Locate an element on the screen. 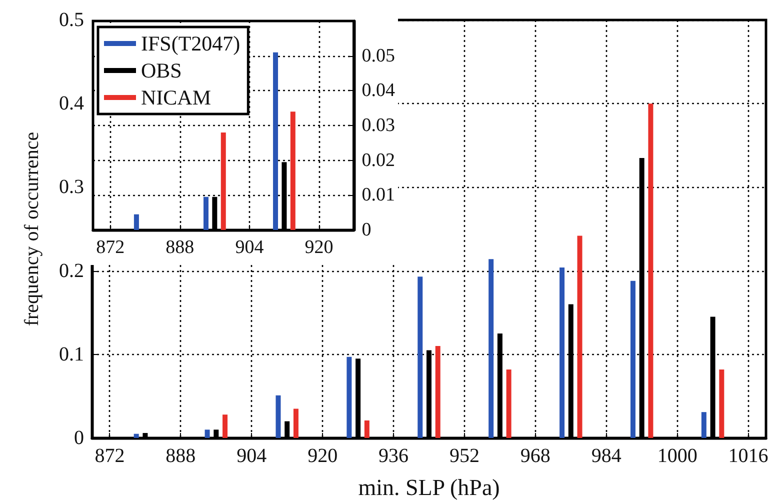 This screenshot has width=778, height=504. x-tick-label: 1016 is located at coordinates (748, 456).